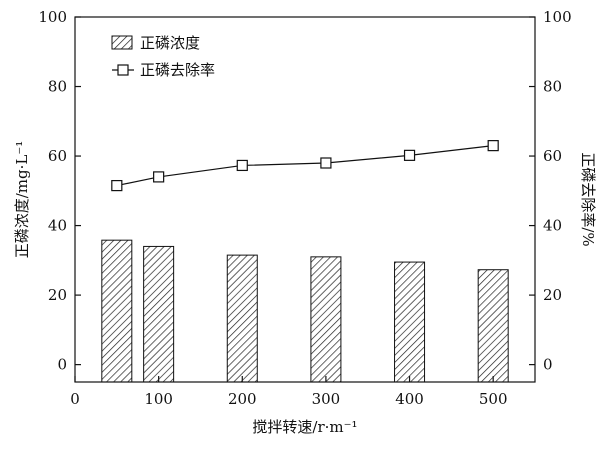 The width and height of the screenshot is (600, 449). I want to click on right-y-tick-label: 60, so click(552, 156).